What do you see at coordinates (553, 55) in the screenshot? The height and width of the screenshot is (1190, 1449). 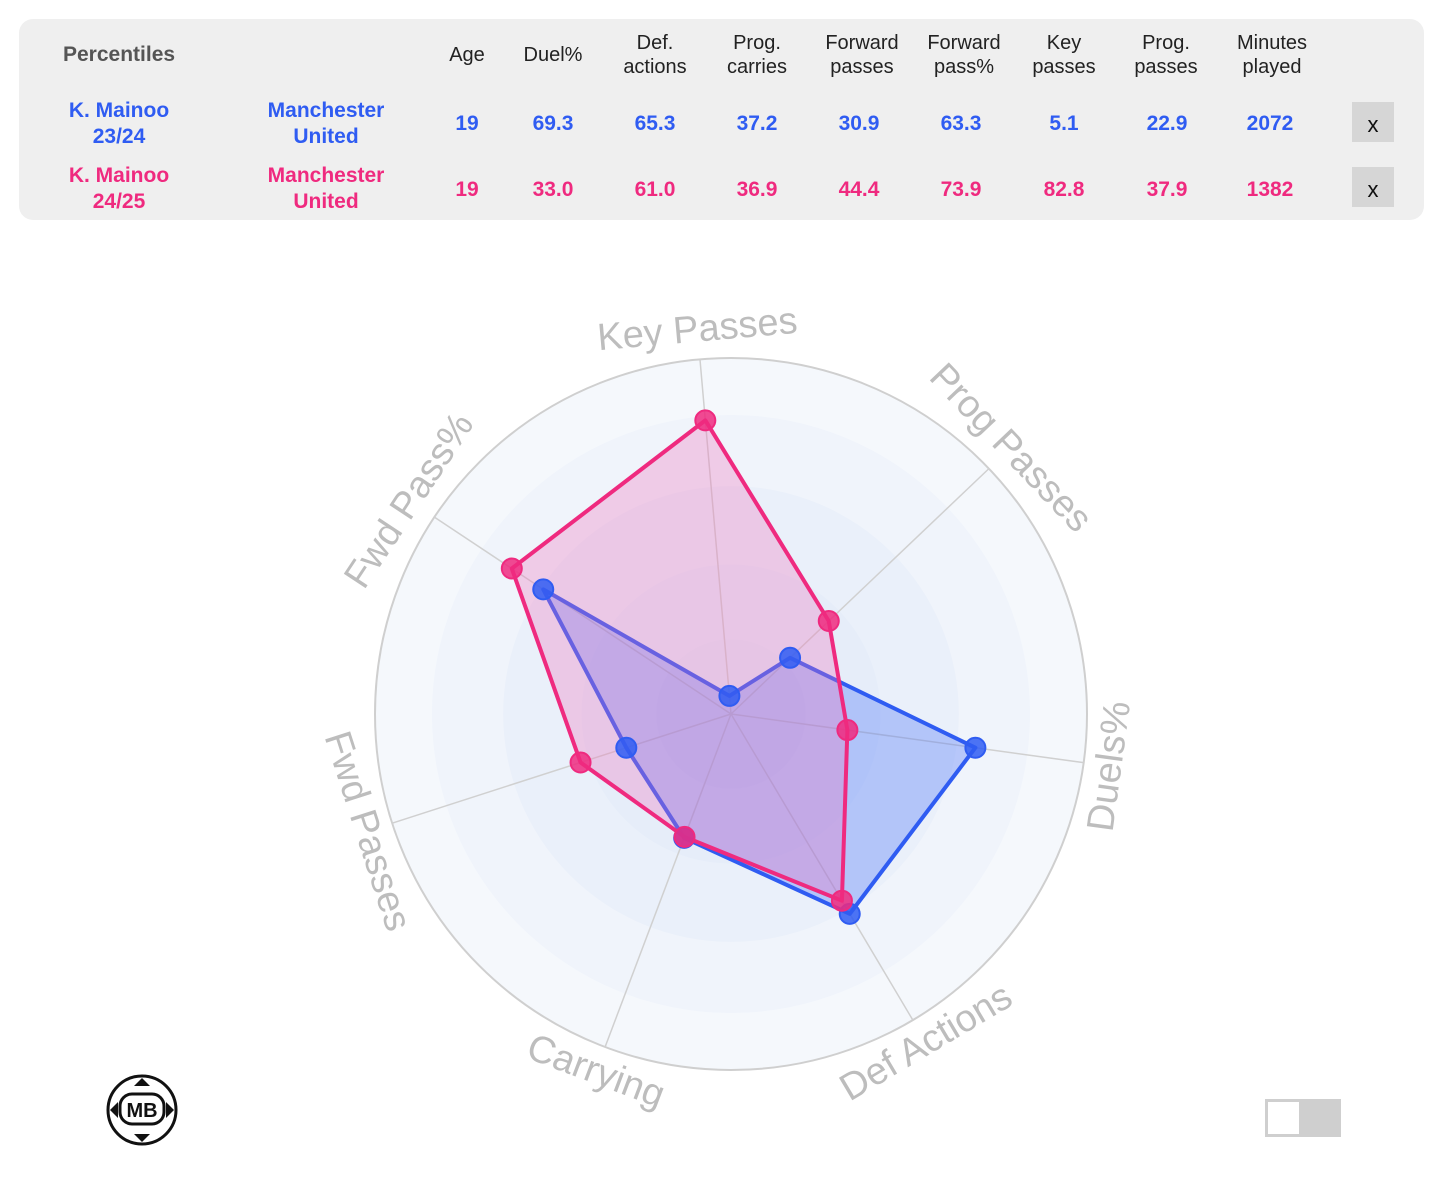 I see `header-duel: Duel%` at bounding box center [553, 55].